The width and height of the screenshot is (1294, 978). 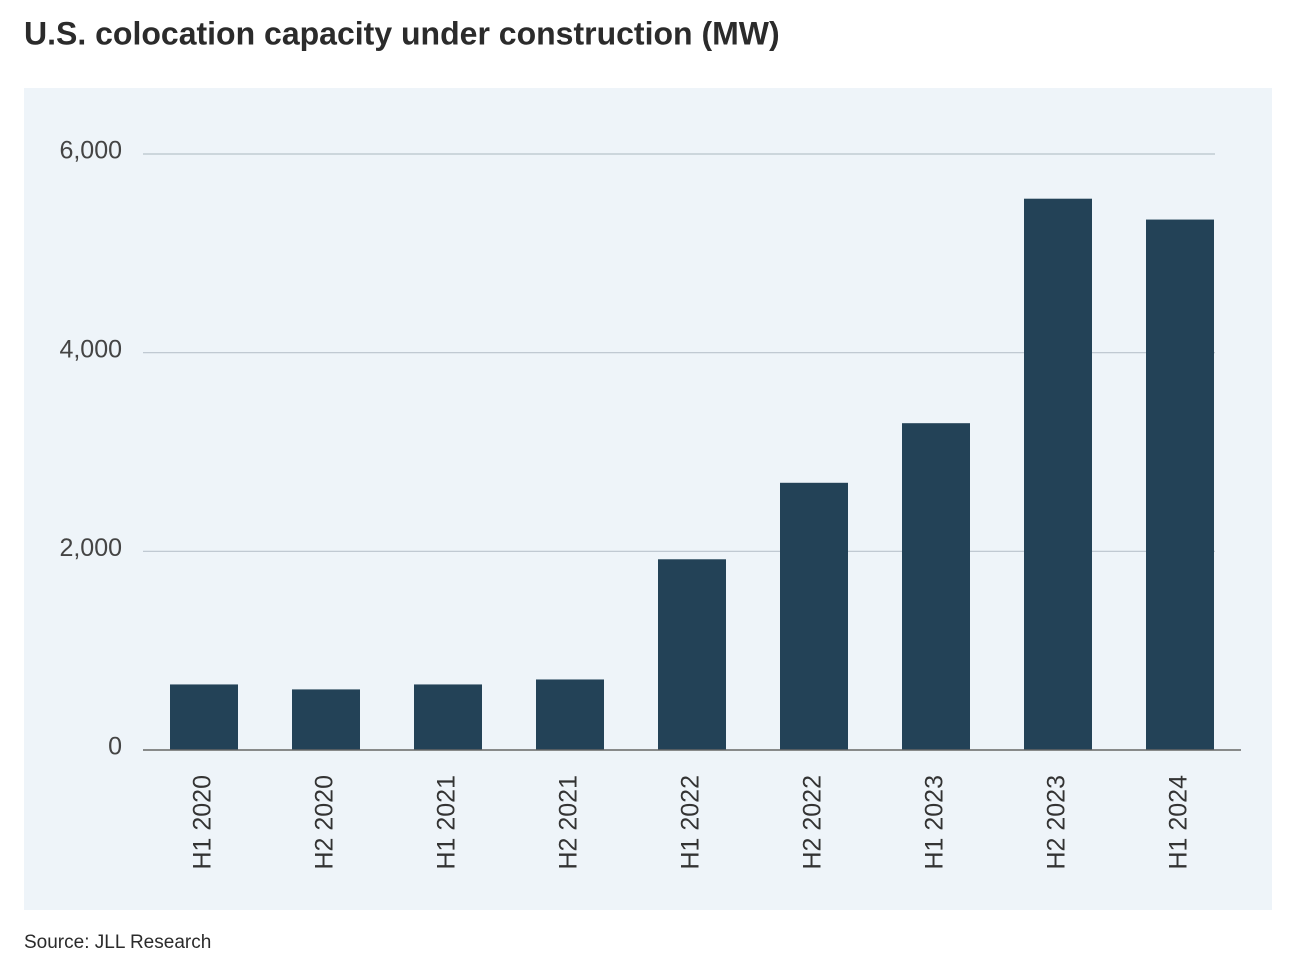 I want to click on x-tick-label: H2 2022, so click(x=813, y=822).